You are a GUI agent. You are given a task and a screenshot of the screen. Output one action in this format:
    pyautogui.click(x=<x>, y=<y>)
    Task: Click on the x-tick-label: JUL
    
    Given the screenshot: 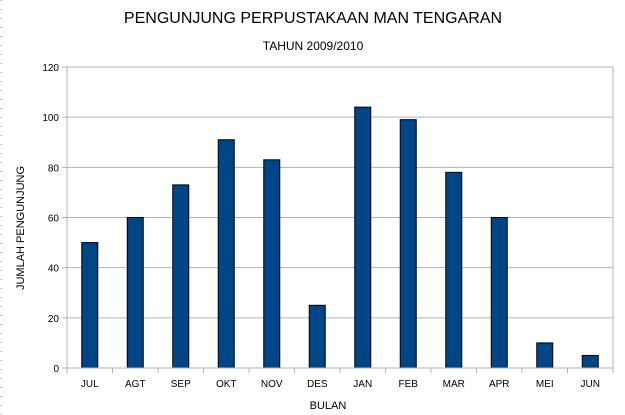 What is the action you would take?
    pyautogui.click(x=90, y=384)
    